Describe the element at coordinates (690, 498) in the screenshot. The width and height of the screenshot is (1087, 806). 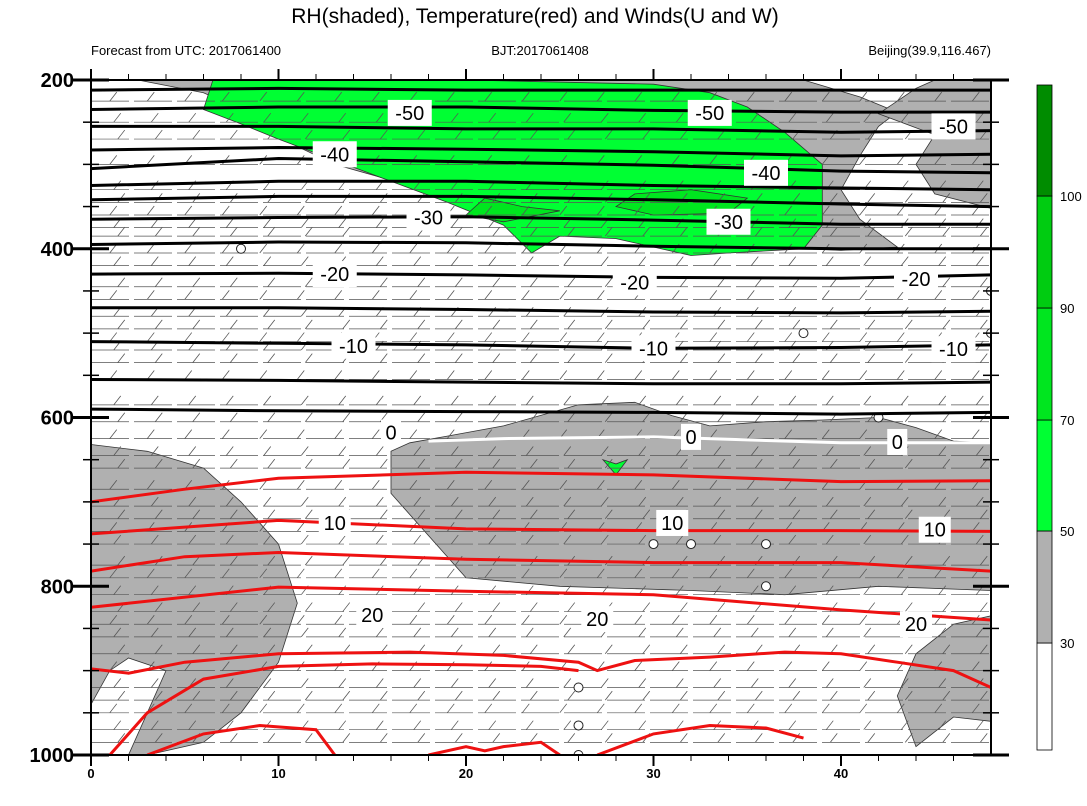
I see `rh-region-mid-grey` at that location.